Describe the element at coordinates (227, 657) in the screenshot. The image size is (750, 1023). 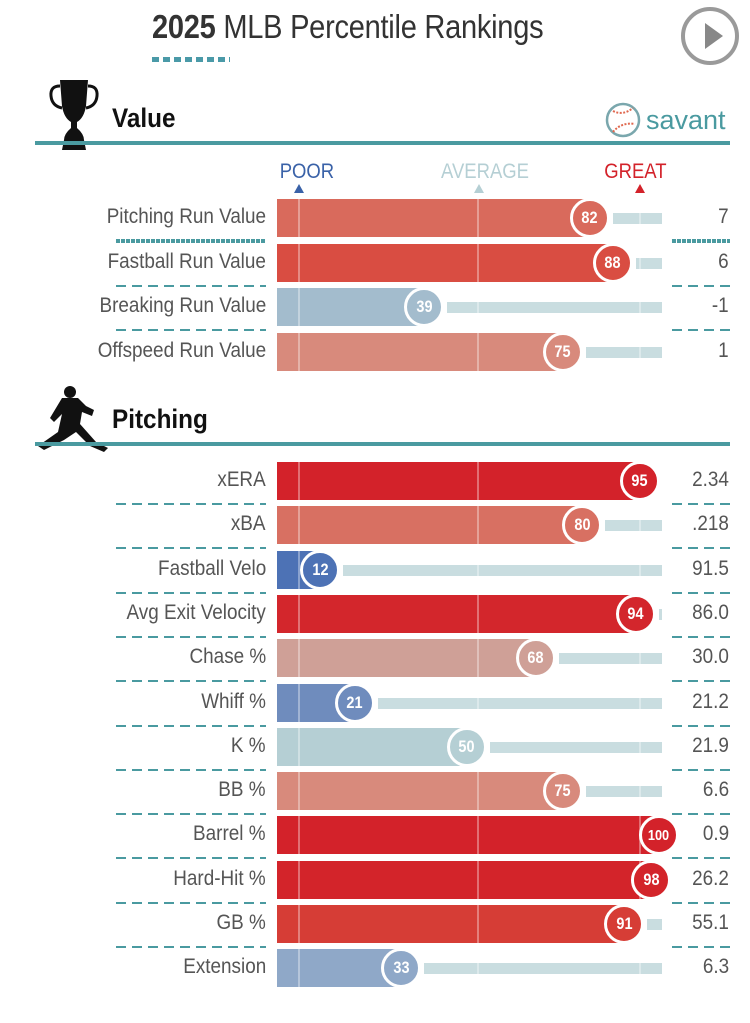
I see `metric-label: Chase %` at that location.